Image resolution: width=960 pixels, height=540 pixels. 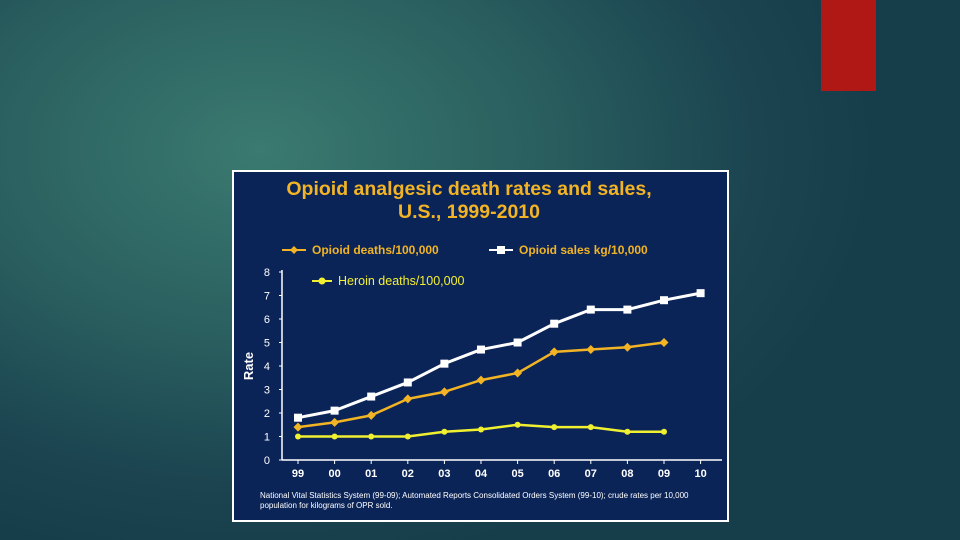 What do you see at coordinates (848, 45) in the screenshot?
I see `accent-tab` at bounding box center [848, 45].